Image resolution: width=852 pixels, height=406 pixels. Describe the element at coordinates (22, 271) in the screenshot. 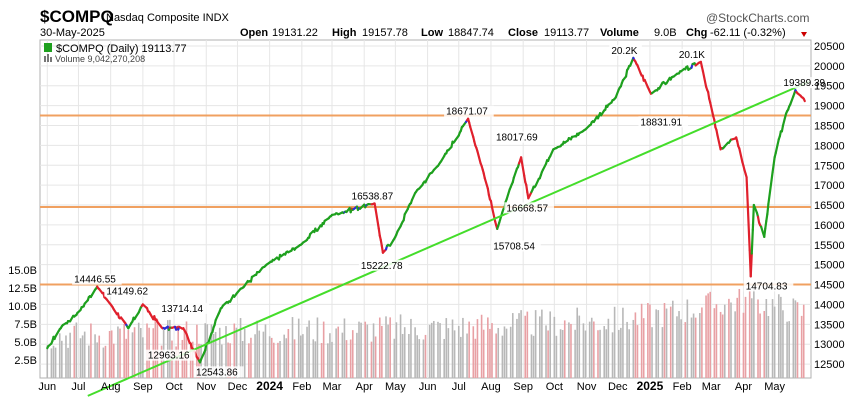

I see `volume-tick-label: 15.0B` at that location.